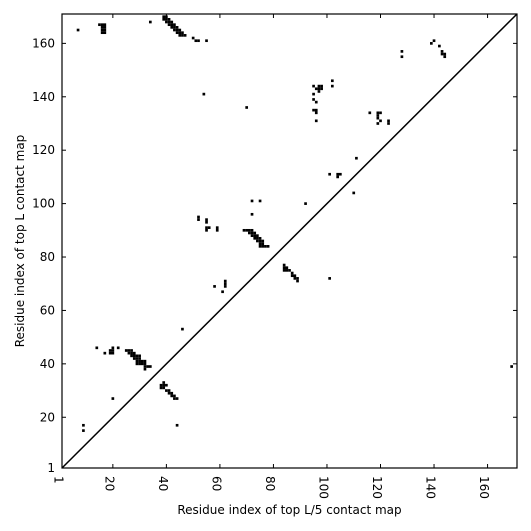  Describe the element at coordinates (323, 487) in the screenshot. I see `x-tick-label: 100` at that location.